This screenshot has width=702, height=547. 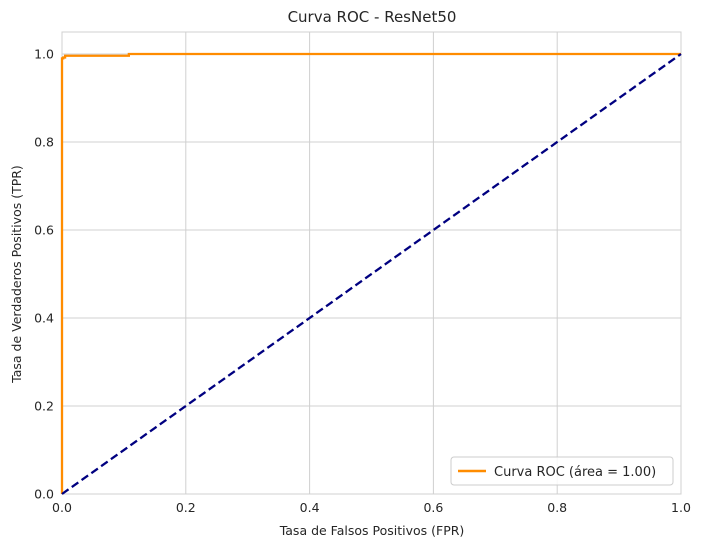 I want to click on y-tick-label: 0.2, so click(x=44, y=406).